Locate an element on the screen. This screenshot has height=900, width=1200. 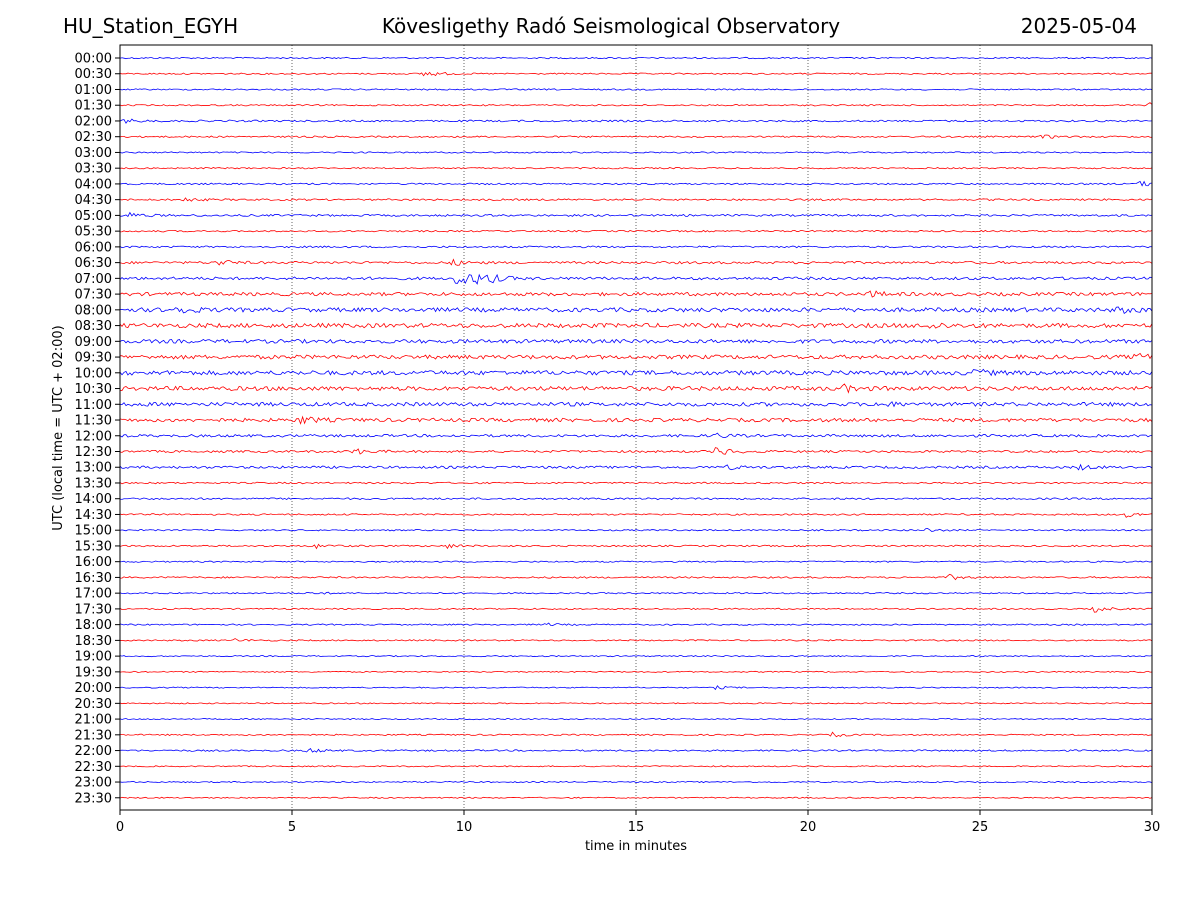
y-tick-label: 23:00 is located at coordinates (93, 783).